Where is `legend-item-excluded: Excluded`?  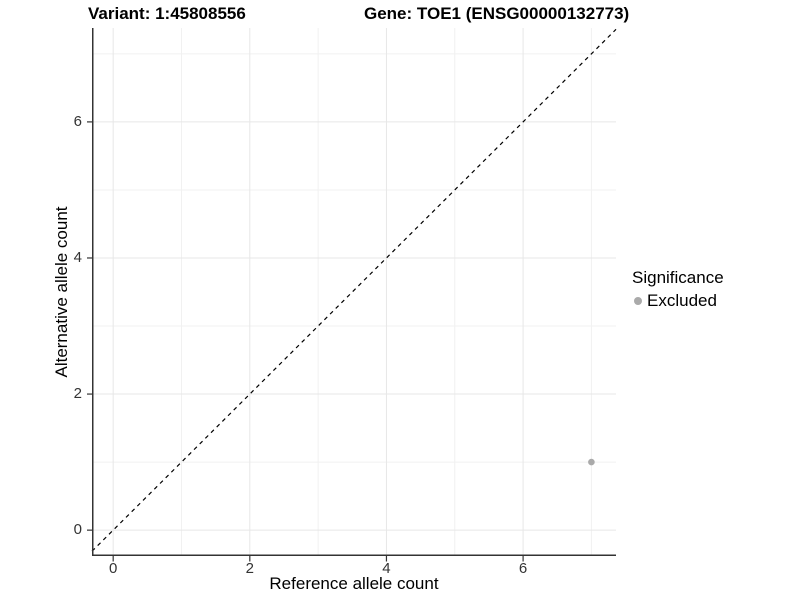 legend-item-excluded: Excluded is located at coordinates (678, 301).